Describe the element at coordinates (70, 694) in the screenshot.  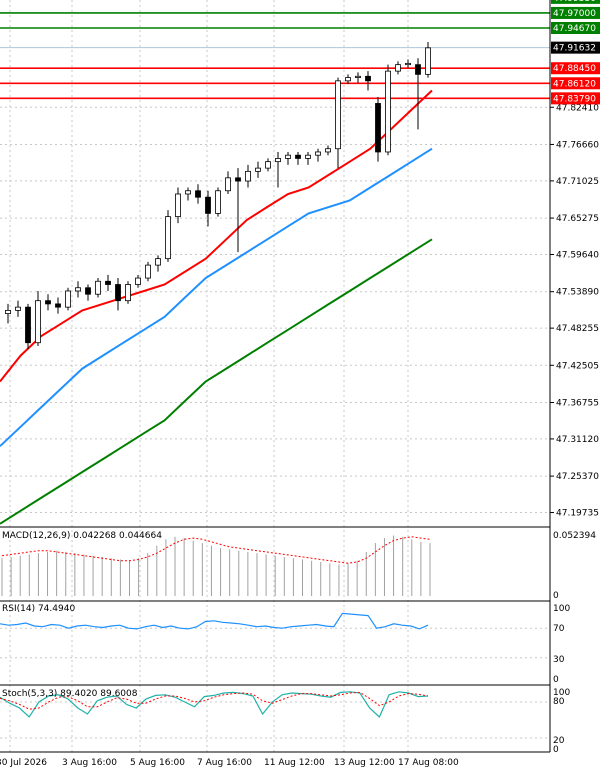
I see `stoch-label: Stoch(5,3,3) 89.4020 89.6008` at that location.